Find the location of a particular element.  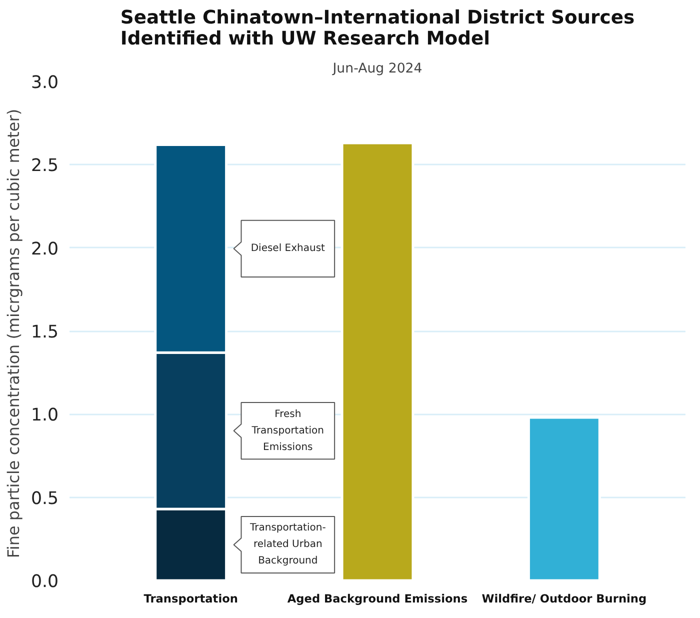

text: Fresh Transportation Emissions is located at coordinates (287, 430).